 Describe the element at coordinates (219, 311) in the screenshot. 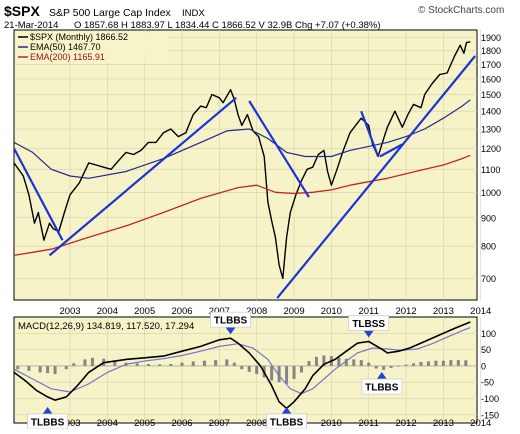

I see `price-x-tick-label: 2007` at that location.